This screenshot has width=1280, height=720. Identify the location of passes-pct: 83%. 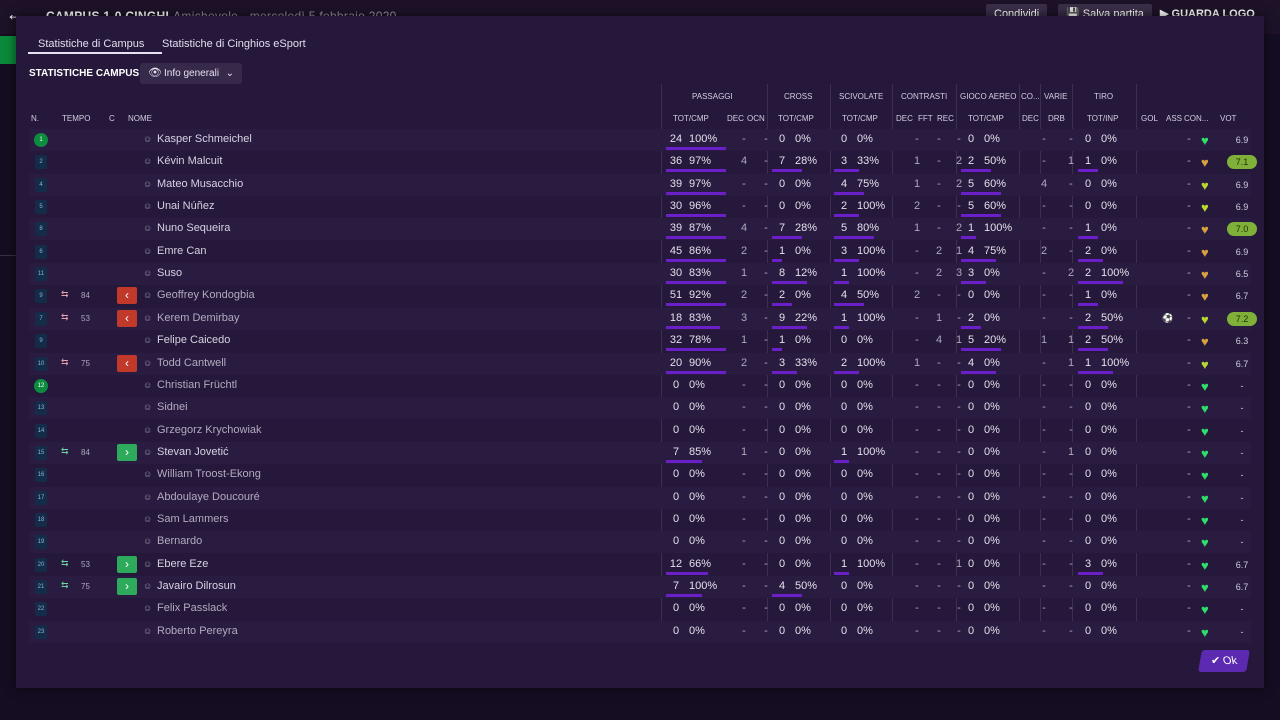
(700, 317).